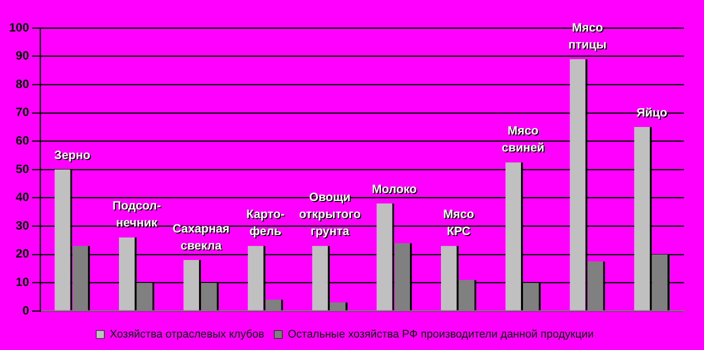 This screenshot has width=704, height=350. What do you see at coordinates (265, 223) in the screenshot?
I see `x-tick-label: Карто- фель` at bounding box center [265, 223].